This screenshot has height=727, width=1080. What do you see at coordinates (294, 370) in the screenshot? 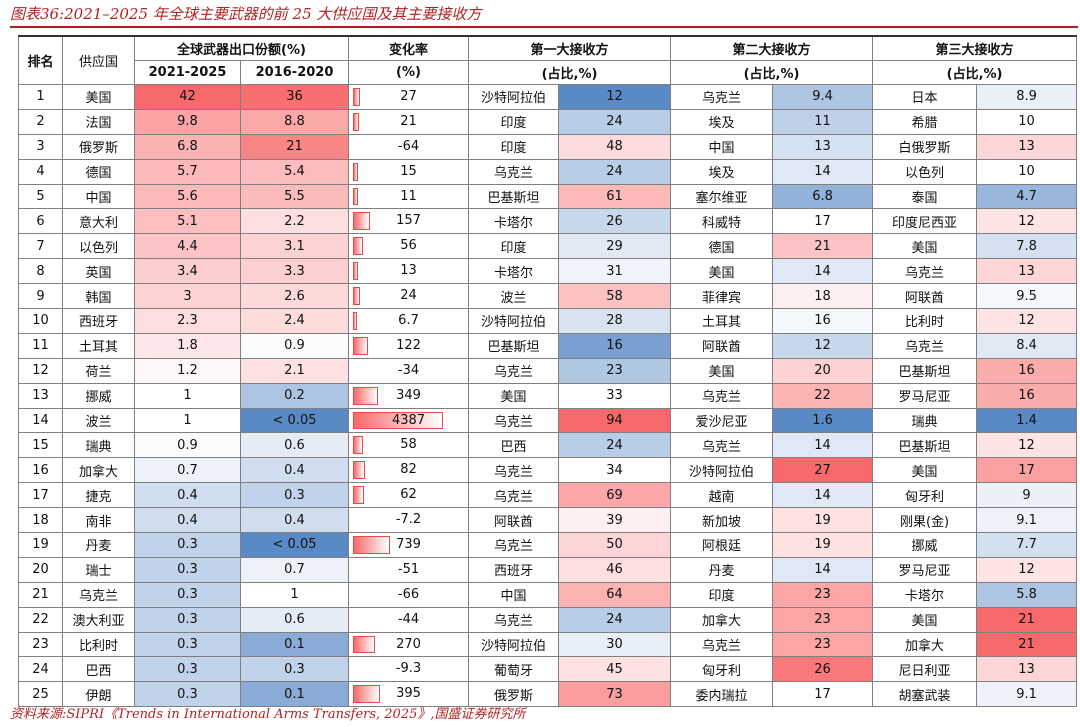
I see `cell-share-2016-2020: 2.1` at bounding box center [294, 370].